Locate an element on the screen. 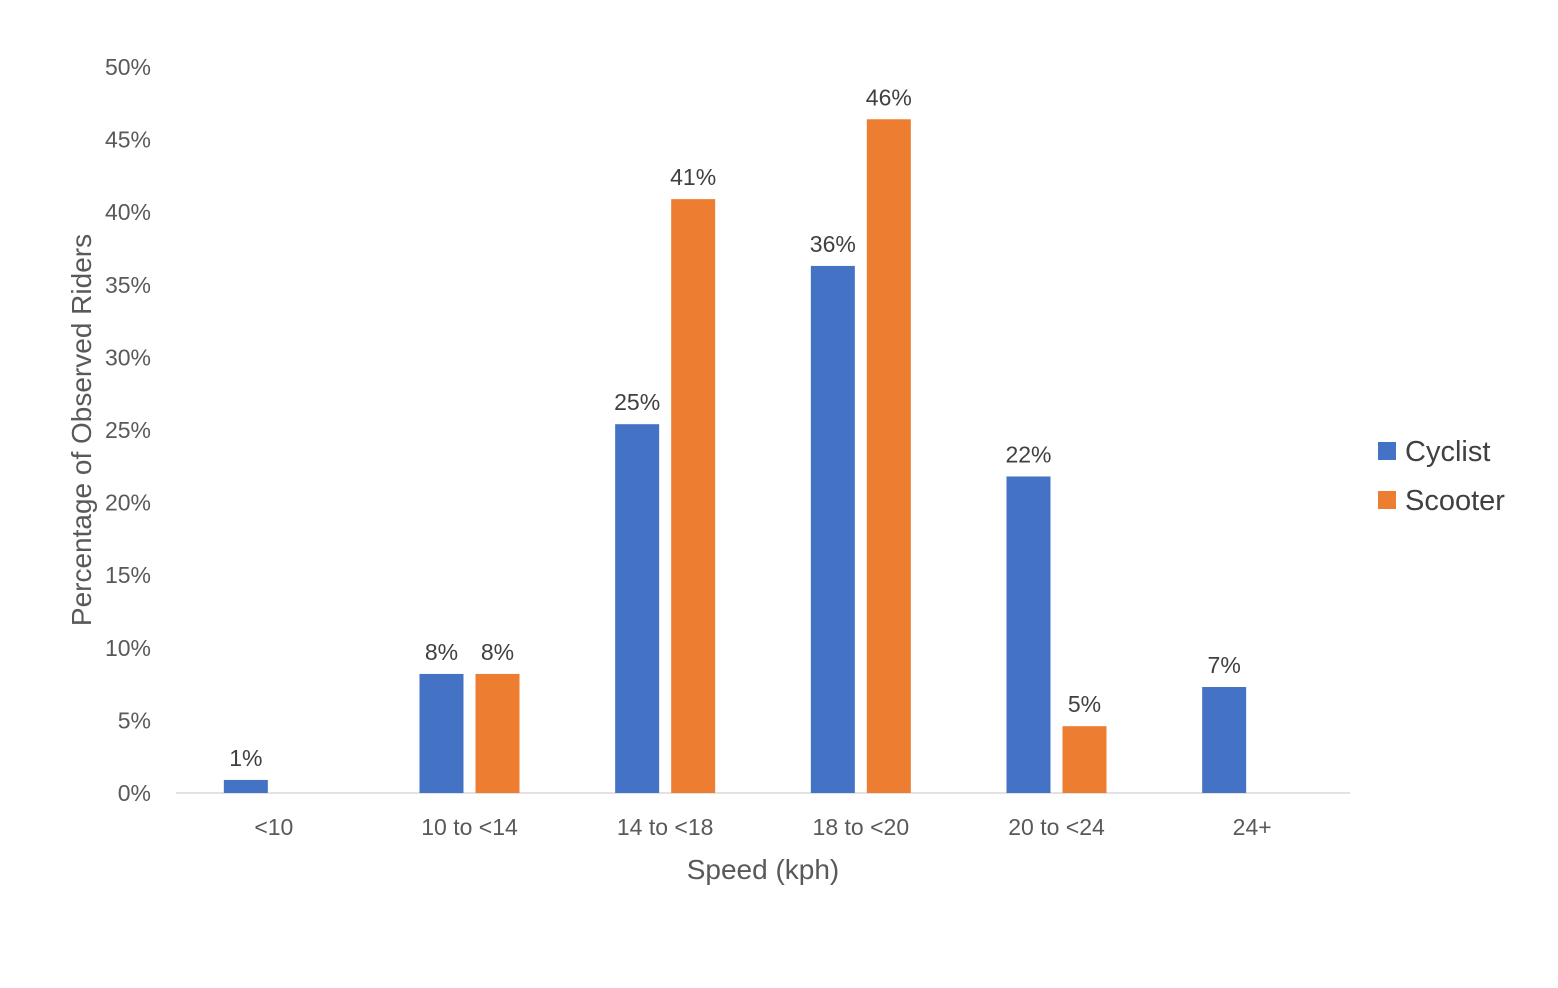  y-tick-label: 30% is located at coordinates (128, 357).